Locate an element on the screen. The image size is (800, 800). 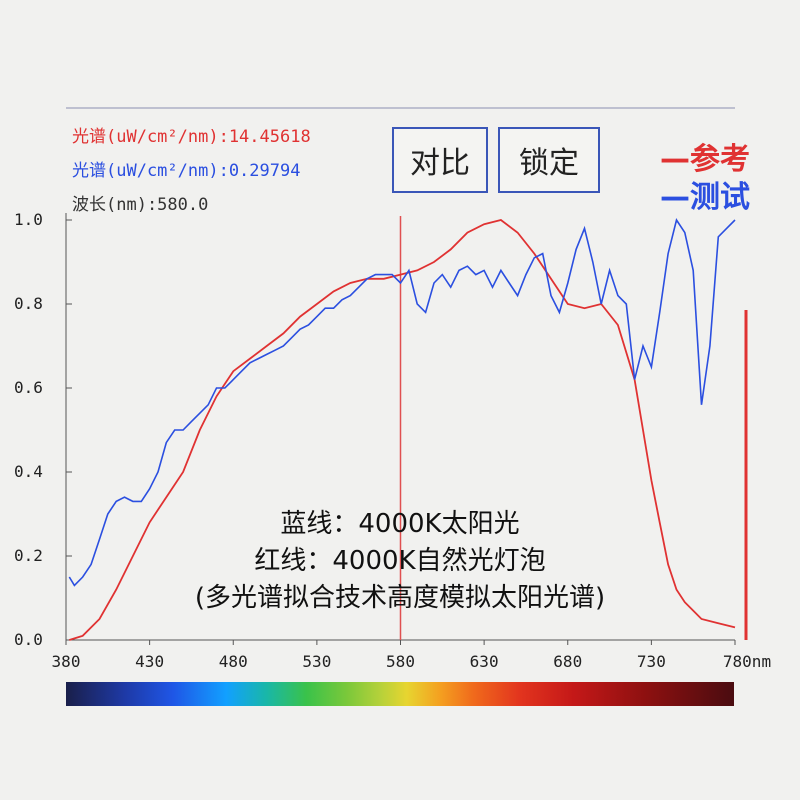
test-readout-text: 光谱(uW/cm²/nm):0.29794 is located at coordinates (186, 171).